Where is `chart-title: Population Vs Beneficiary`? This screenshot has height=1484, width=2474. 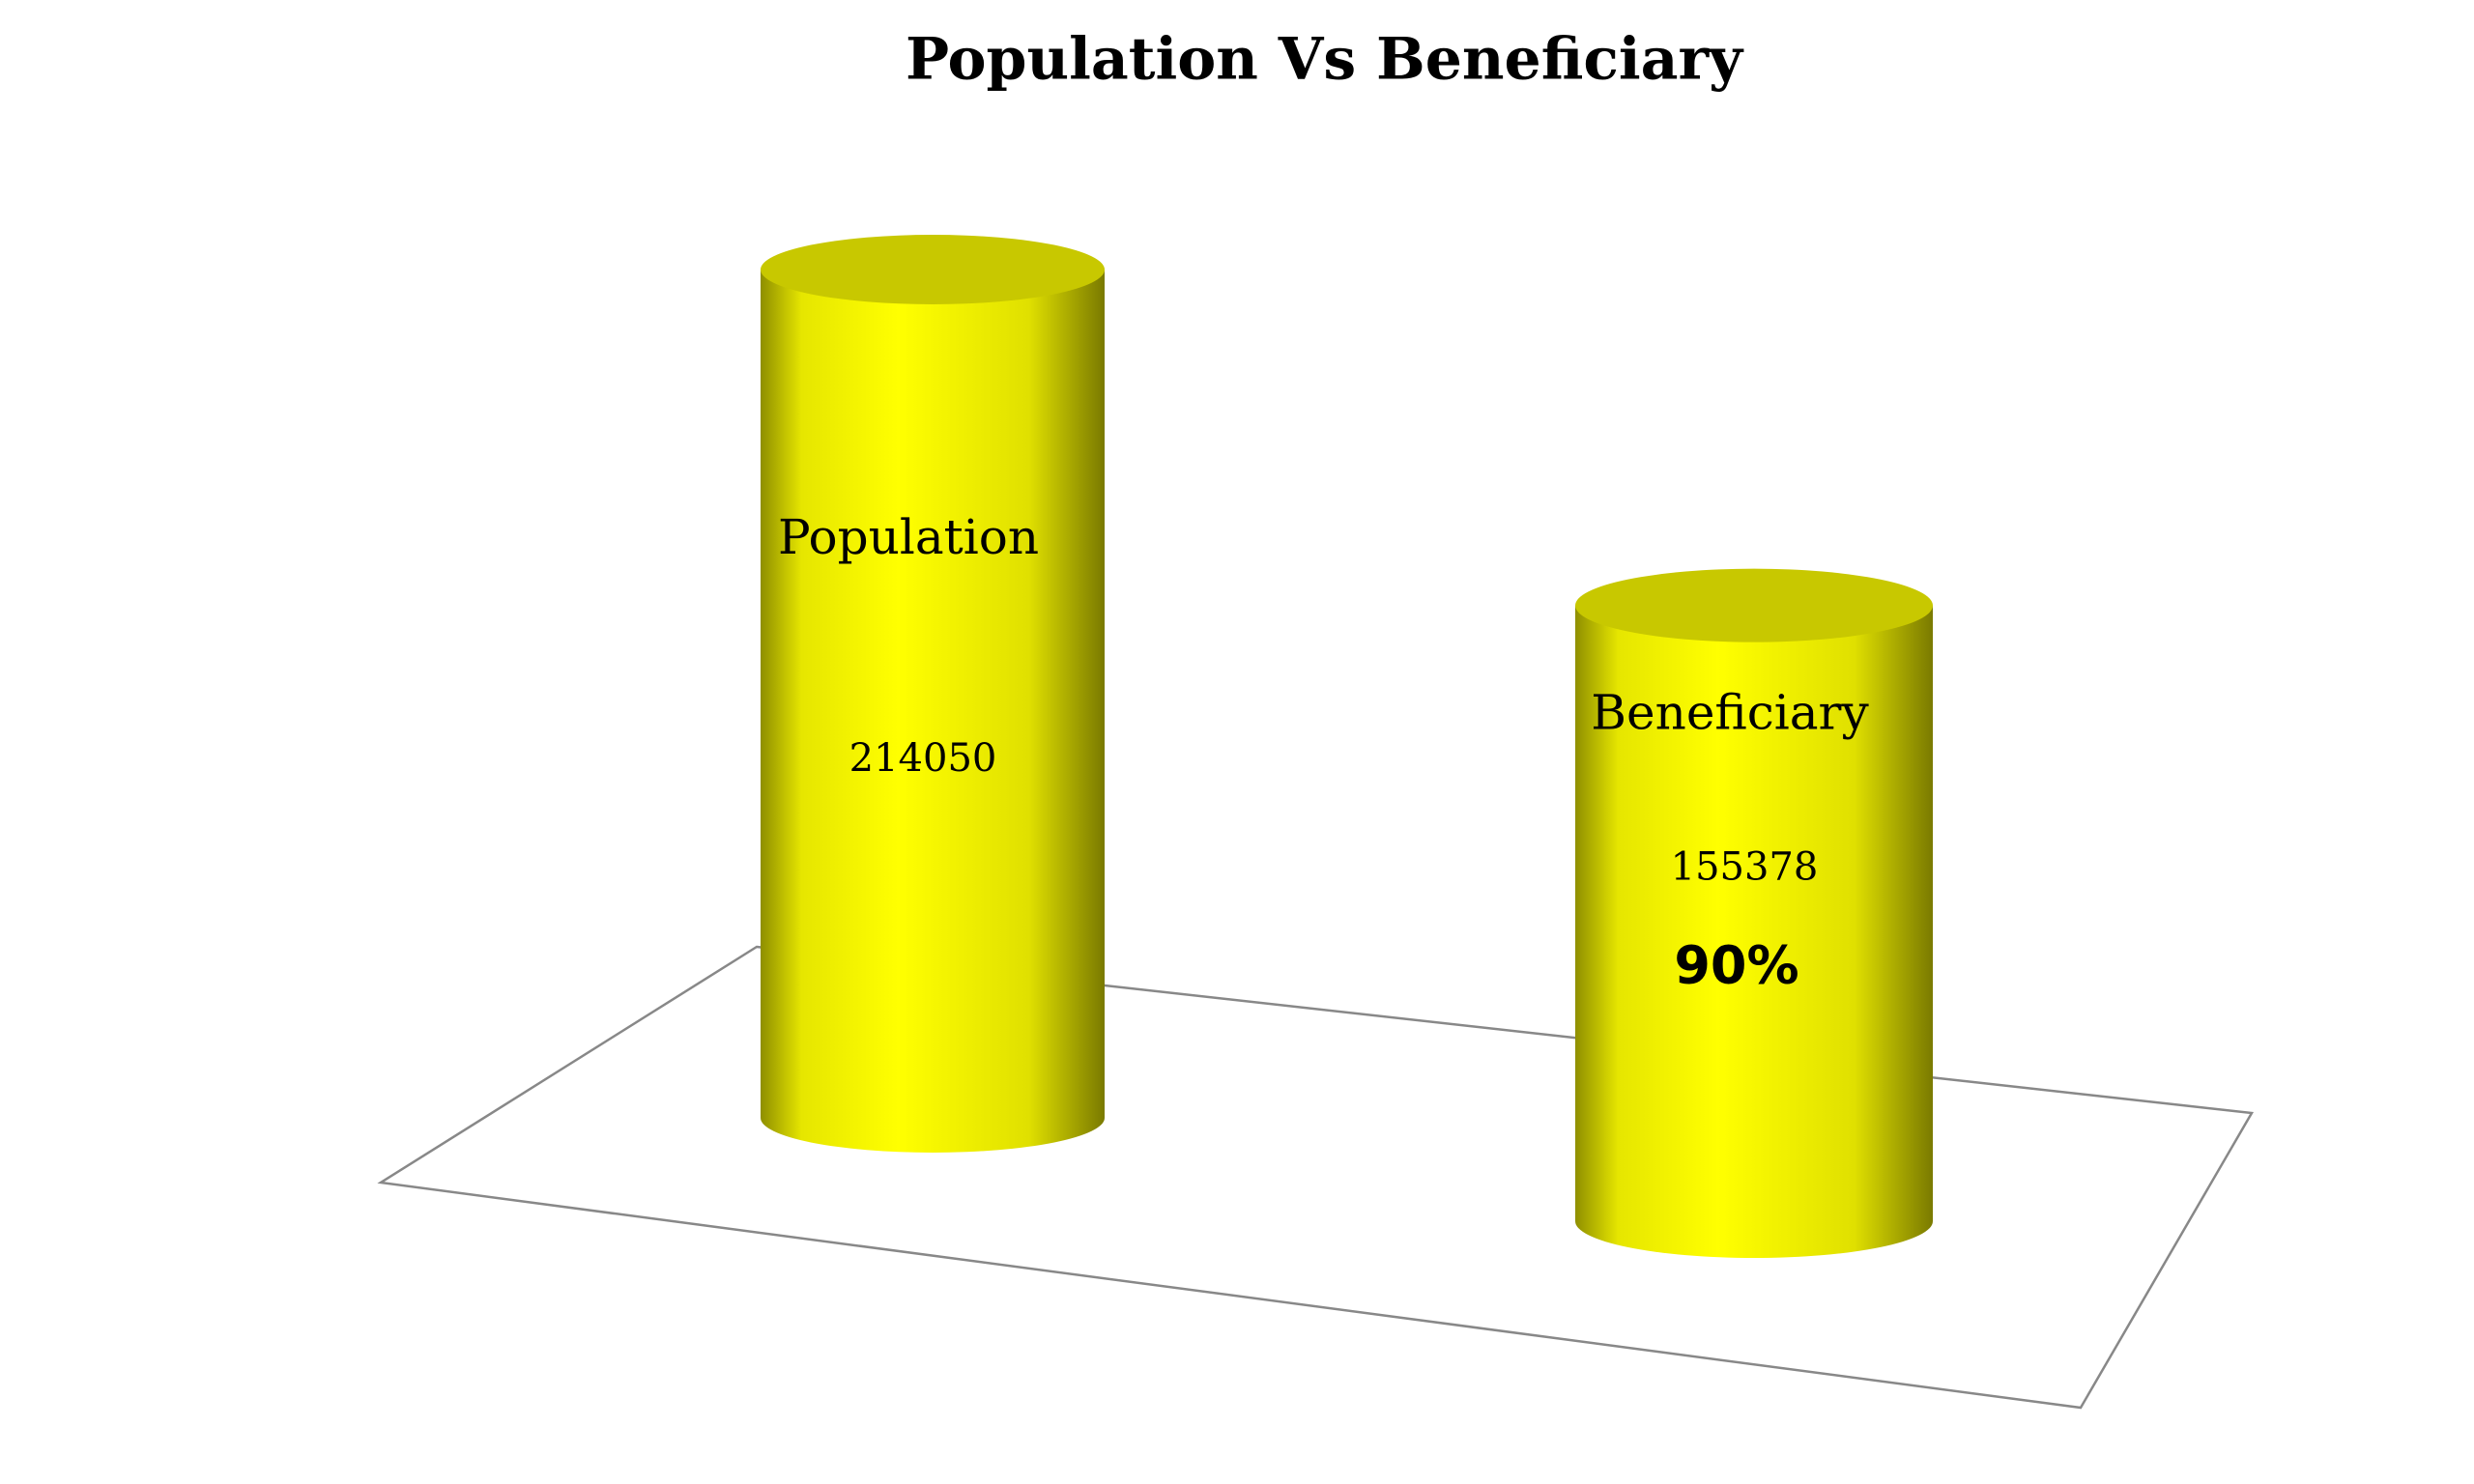 chart-title: Population Vs Beneficiary is located at coordinates (1325, 60).